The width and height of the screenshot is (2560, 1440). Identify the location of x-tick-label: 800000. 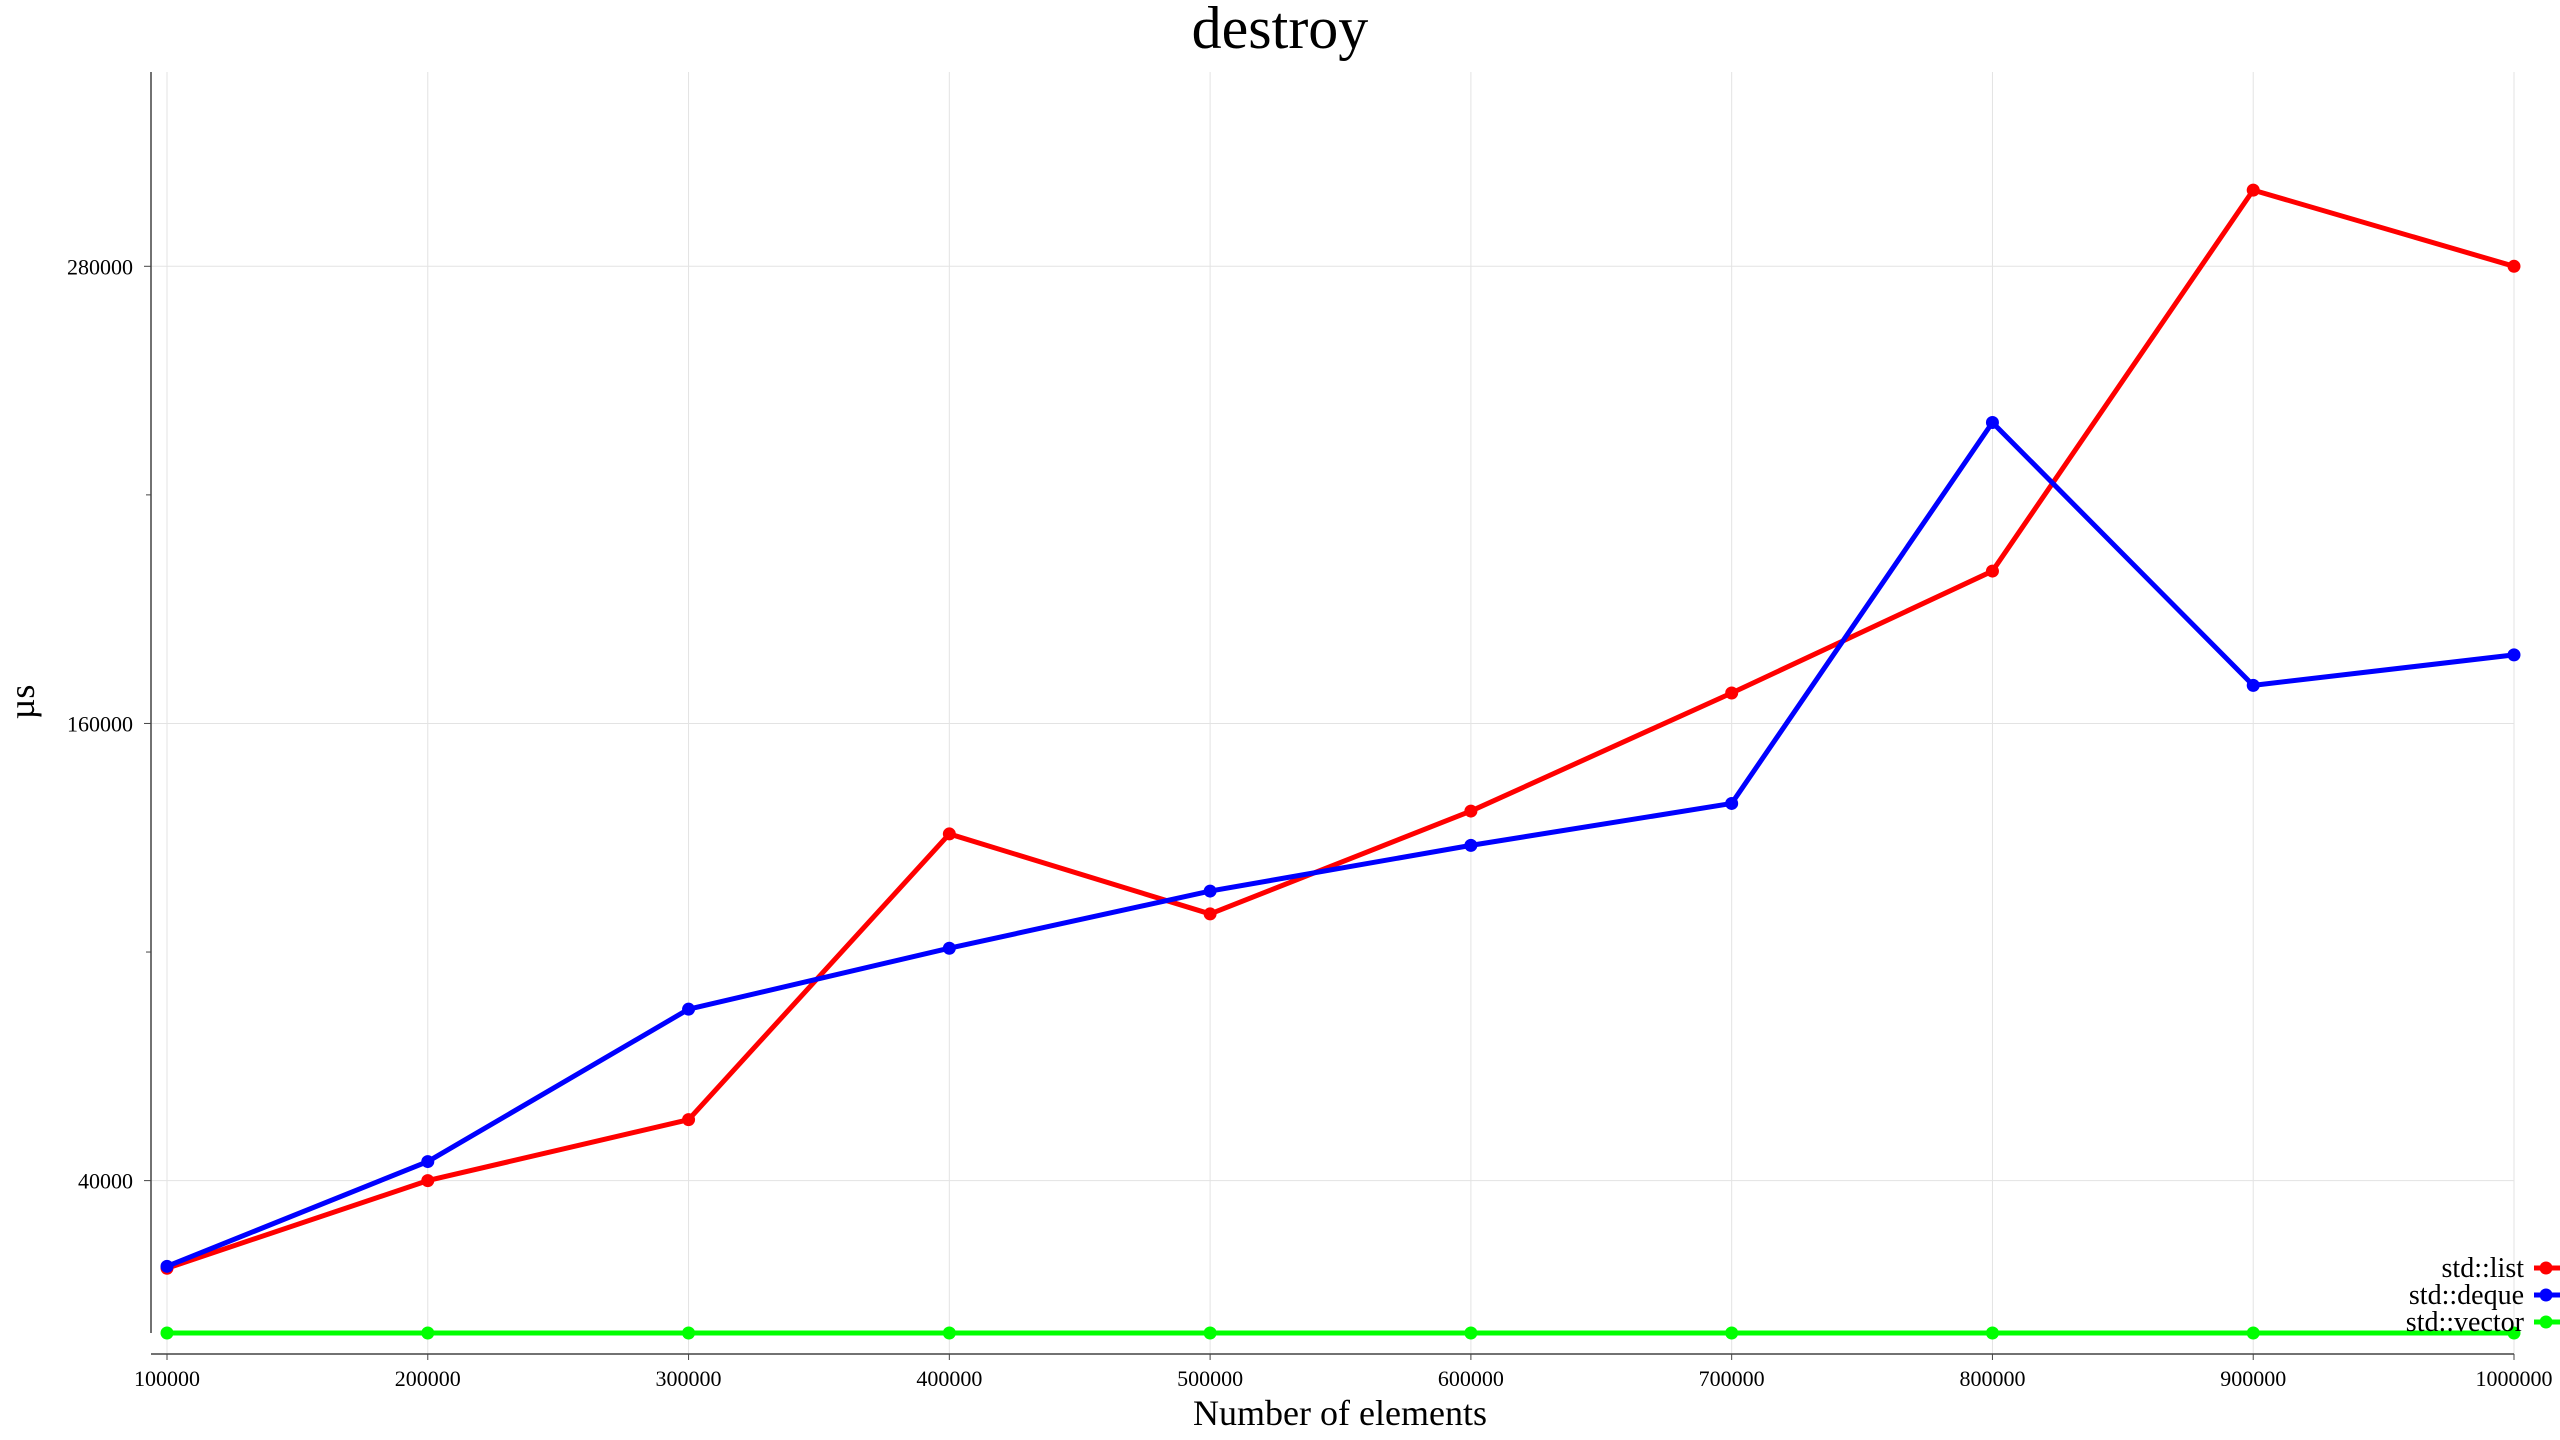
(1992, 1378).